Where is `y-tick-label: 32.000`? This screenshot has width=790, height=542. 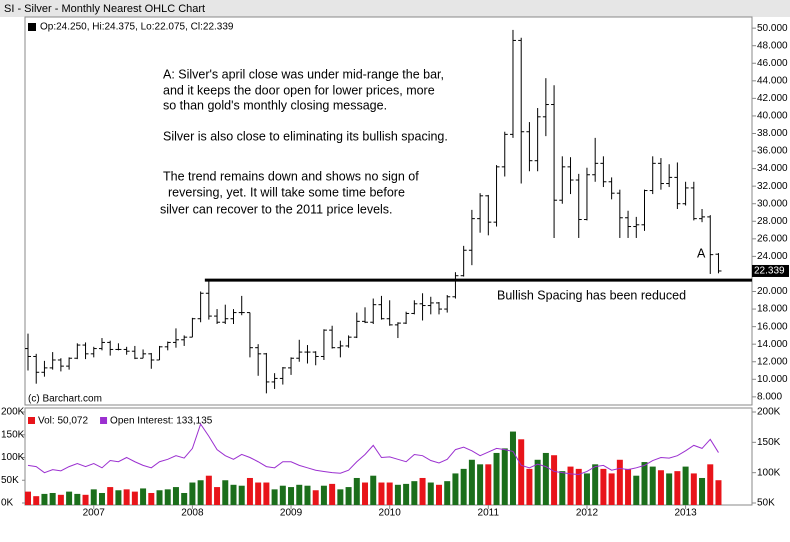 y-tick-label: 32.000 is located at coordinates (772, 186).